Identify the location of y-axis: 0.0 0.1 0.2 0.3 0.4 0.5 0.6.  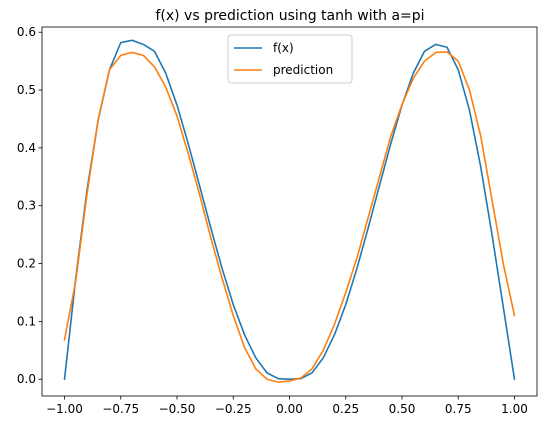
(29, 205).